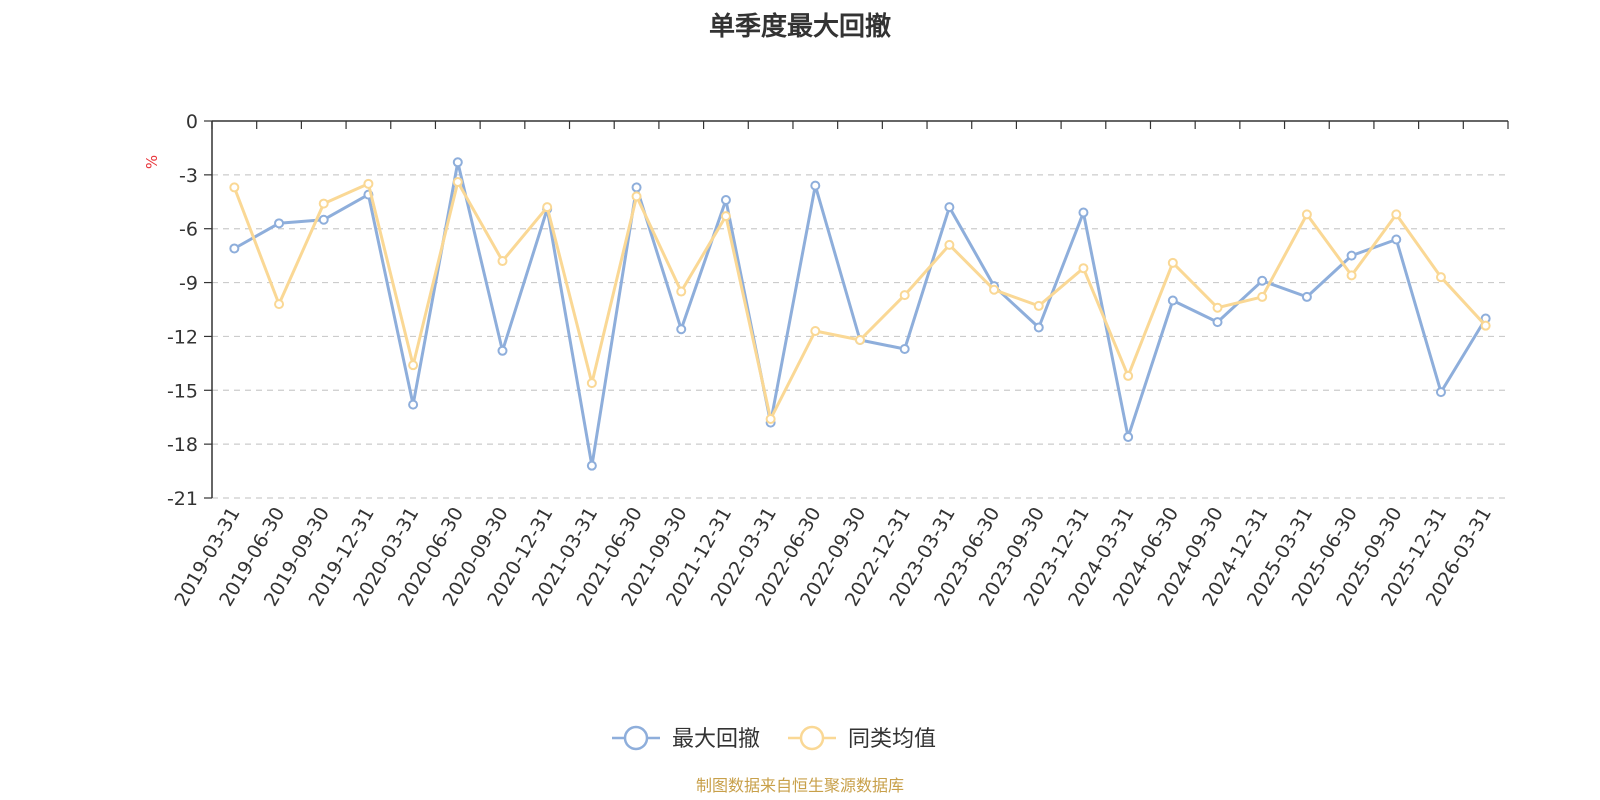 The height and width of the screenshot is (800, 1600). What do you see at coordinates (192, 122) in the screenshot?
I see `y-tick-label: 0` at bounding box center [192, 122].